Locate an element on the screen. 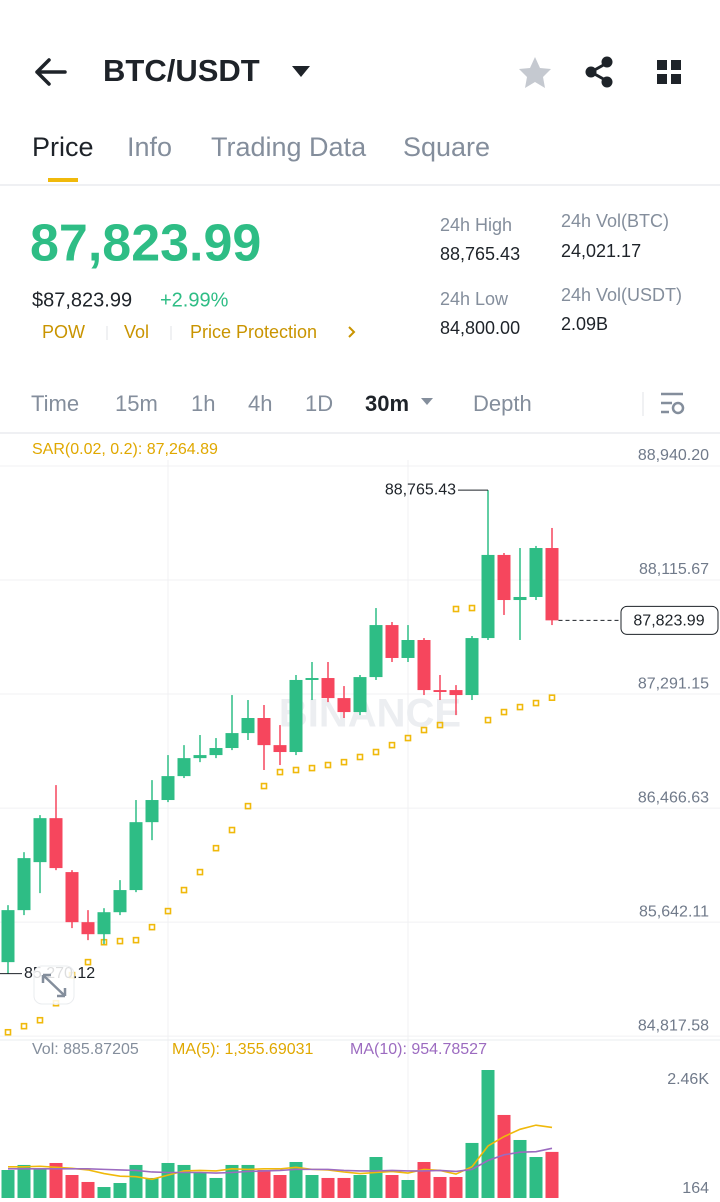 This screenshot has width=720, height=1202. fullscreen-button is located at coordinates (54, 985).